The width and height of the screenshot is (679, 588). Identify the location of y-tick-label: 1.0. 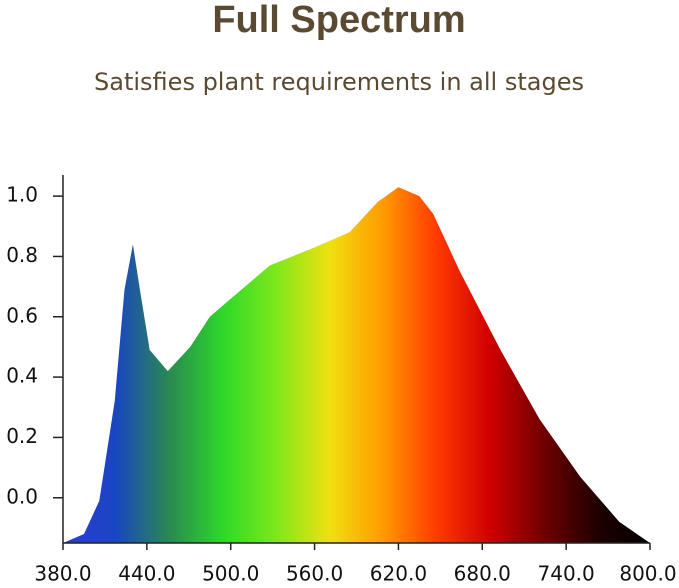
(22, 195).